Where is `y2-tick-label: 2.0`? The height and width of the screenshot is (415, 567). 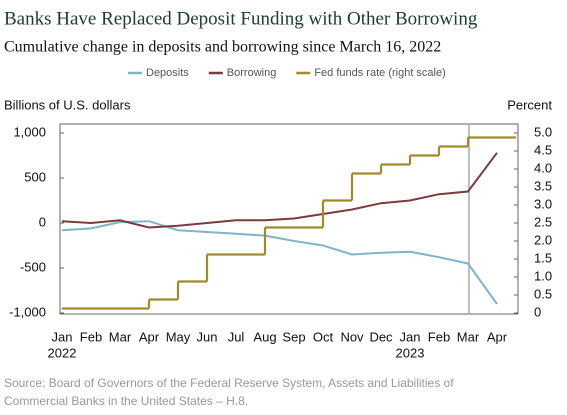
y2-tick-label: 2.0 is located at coordinates (543, 239).